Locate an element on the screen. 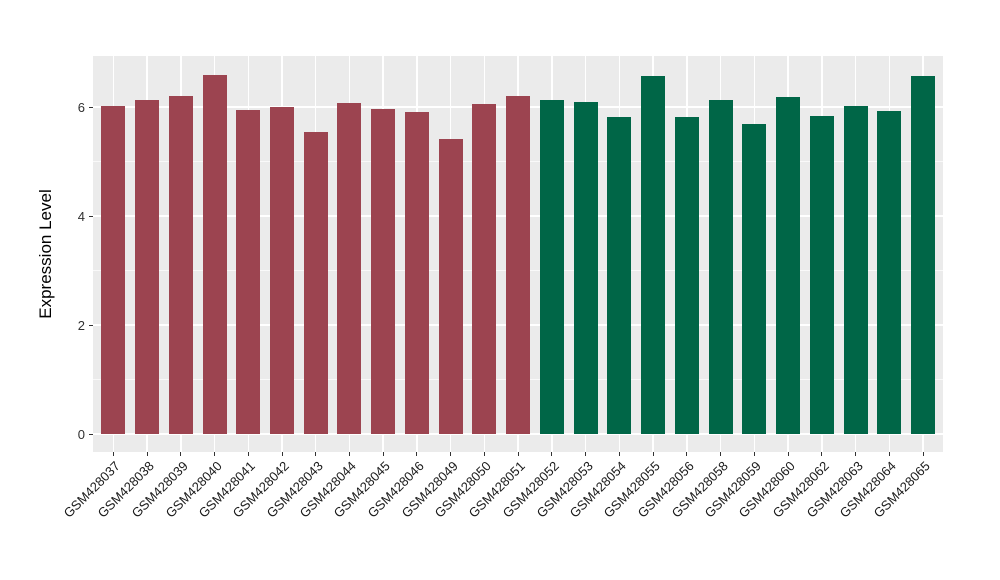 This screenshot has height=580, width=1000. bar-GSM428042 is located at coordinates (282, 270).